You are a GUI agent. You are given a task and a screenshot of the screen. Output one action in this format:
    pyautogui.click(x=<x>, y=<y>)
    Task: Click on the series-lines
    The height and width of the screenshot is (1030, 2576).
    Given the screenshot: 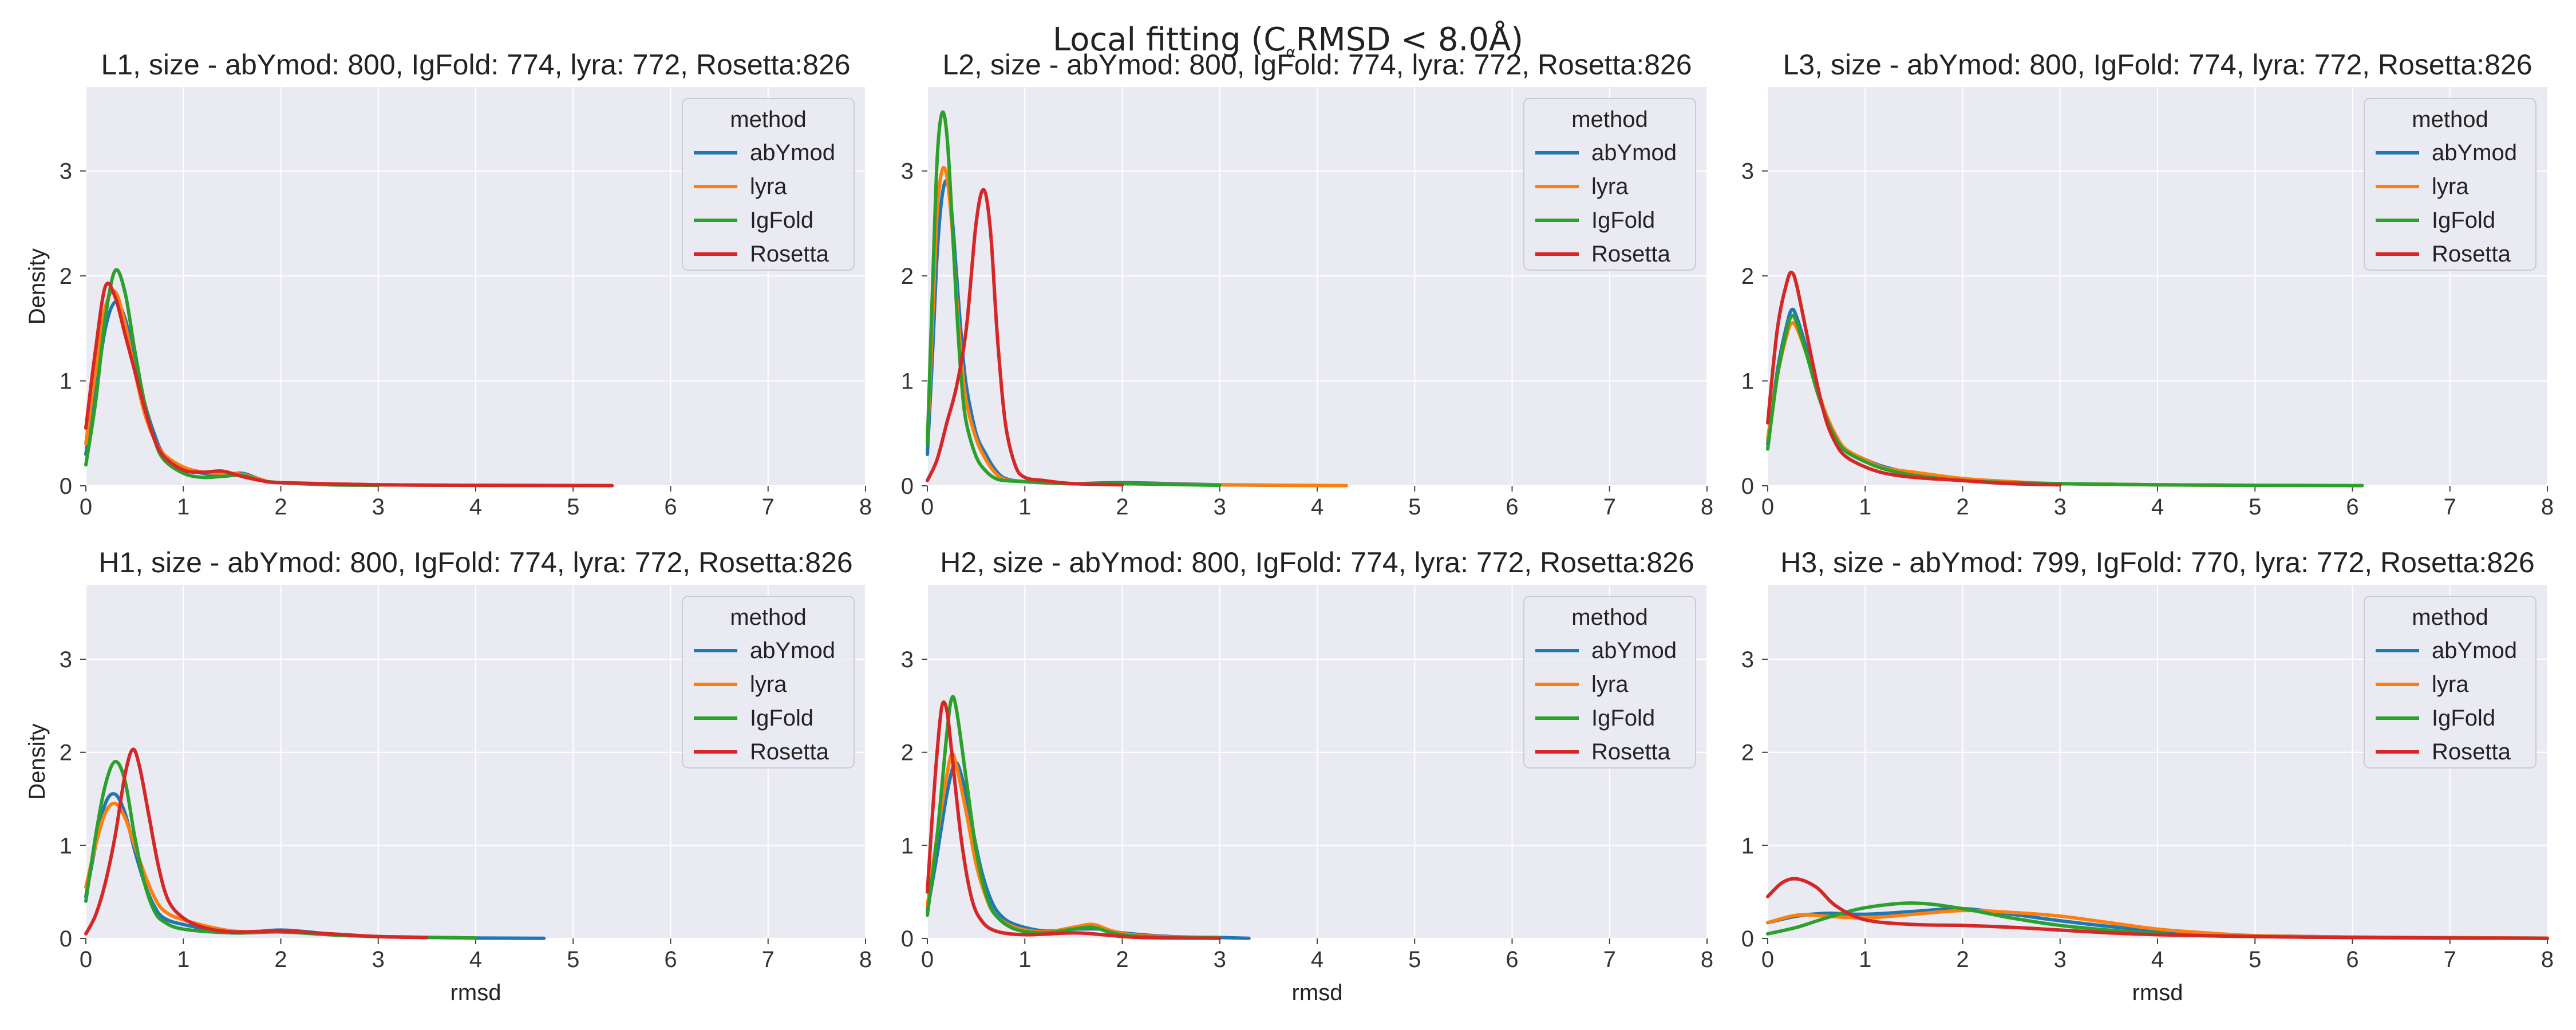 What is the action you would take?
    pyautogui.click(x=1088, y=817)
    